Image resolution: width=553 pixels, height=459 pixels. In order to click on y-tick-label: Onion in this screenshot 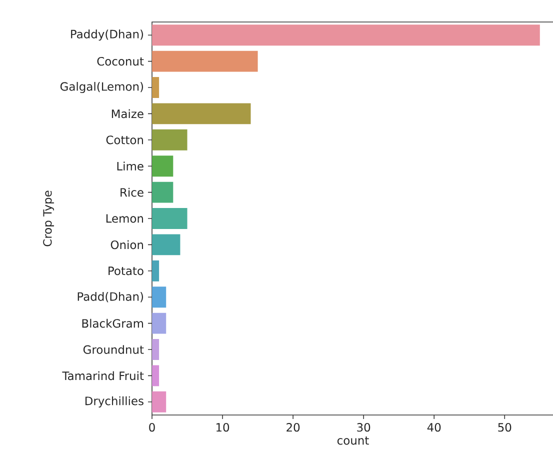, I will do `click(127, 245)`.